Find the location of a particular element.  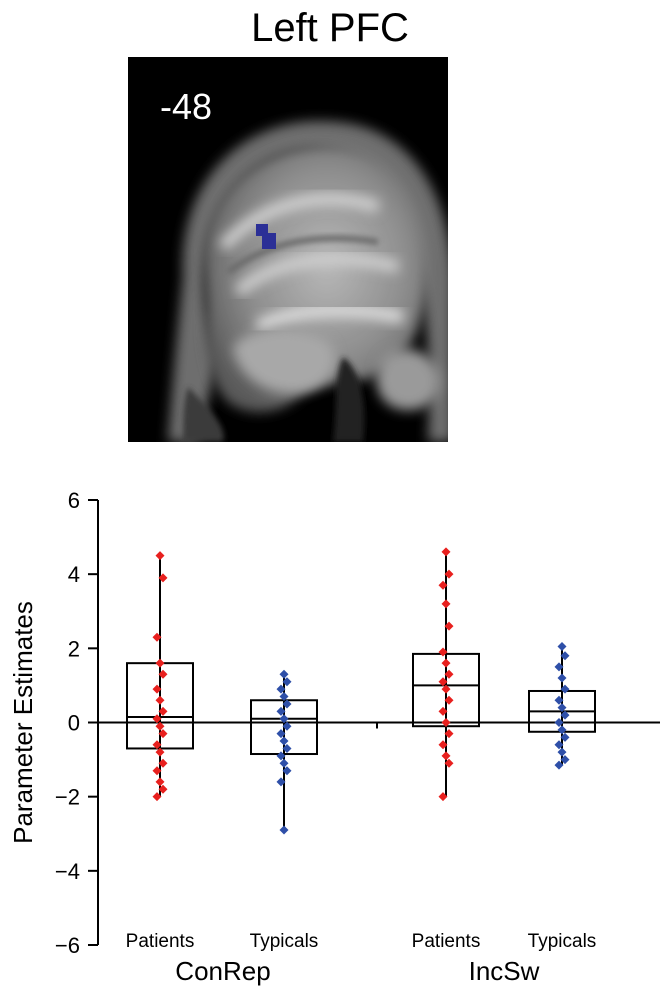

roi-marker is located at coordinates (266, 236).